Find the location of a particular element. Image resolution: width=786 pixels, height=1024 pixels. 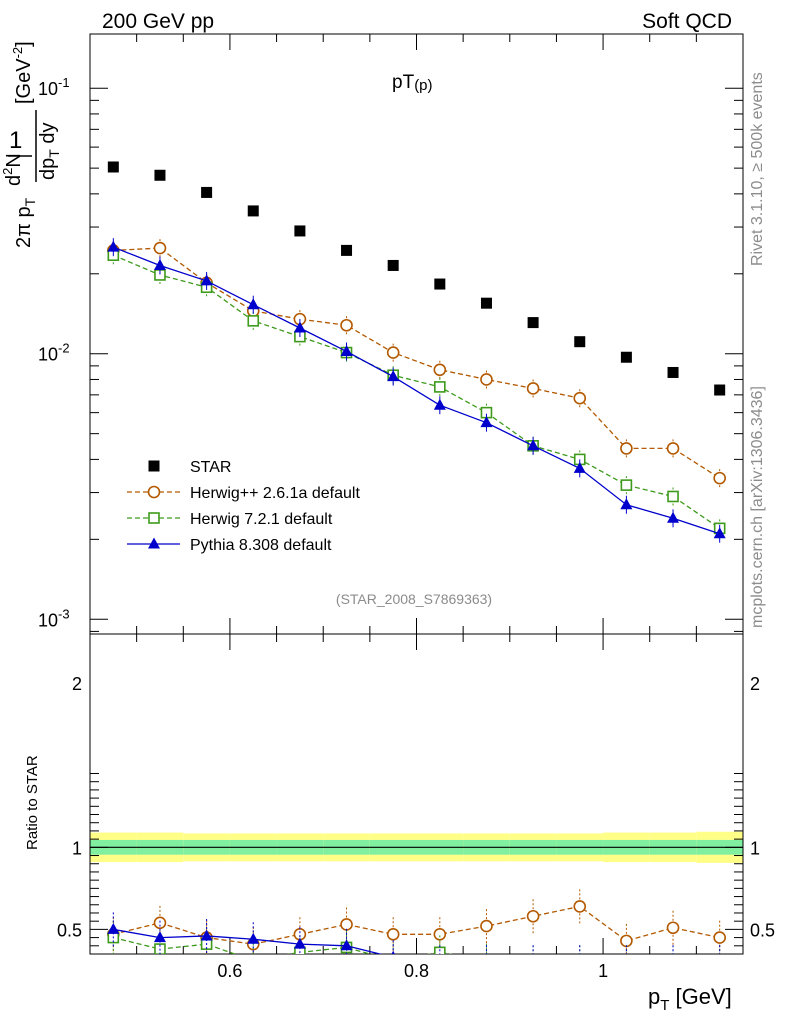

ratio-y-tick-label-right: 1 is located at coordinates (755, 848).